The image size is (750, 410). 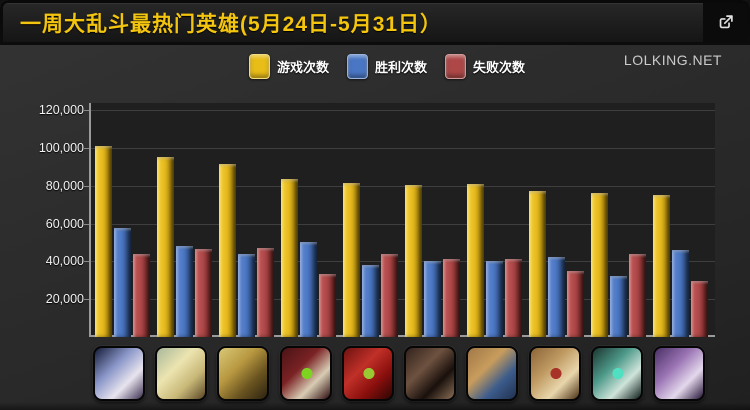 What do you see at coordinates (575, 303) in the screenshot?
I see `bar-losses-teemo` at bounding box center [575, 303].